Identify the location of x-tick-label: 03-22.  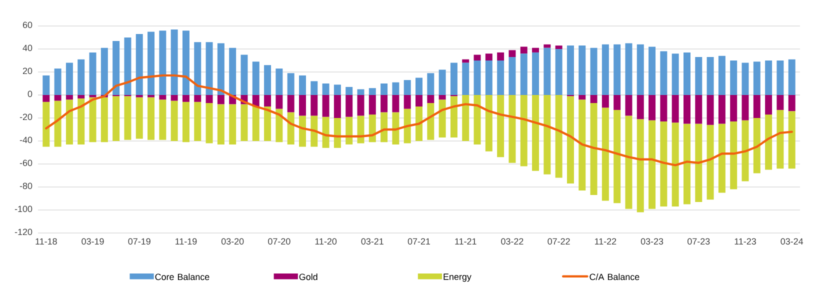
(512, 241).